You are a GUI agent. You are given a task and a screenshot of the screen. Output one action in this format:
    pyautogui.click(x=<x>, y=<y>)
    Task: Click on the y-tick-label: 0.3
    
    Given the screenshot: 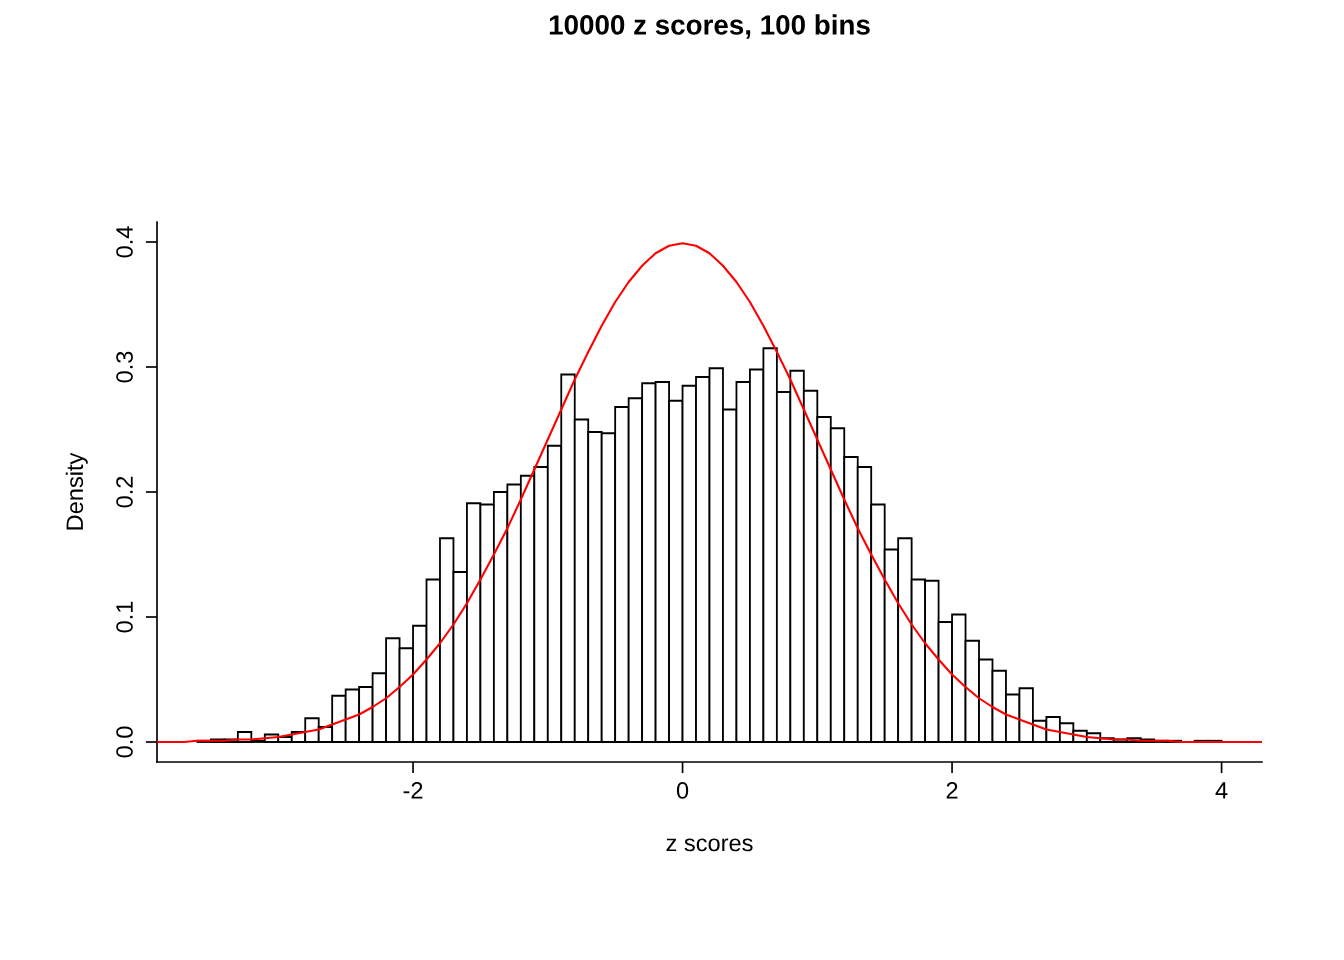 What is the action you would take?
    pyautogui.click(x=124, y=367)
    